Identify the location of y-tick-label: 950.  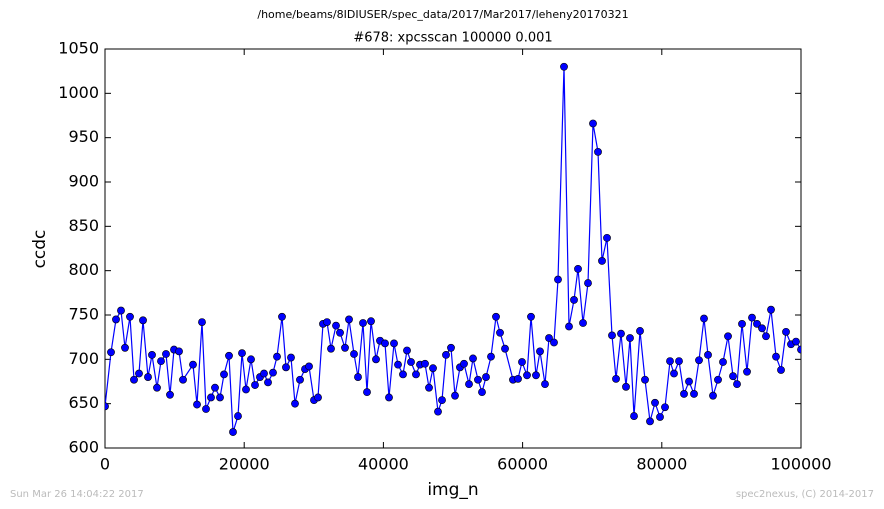
(83, 136).